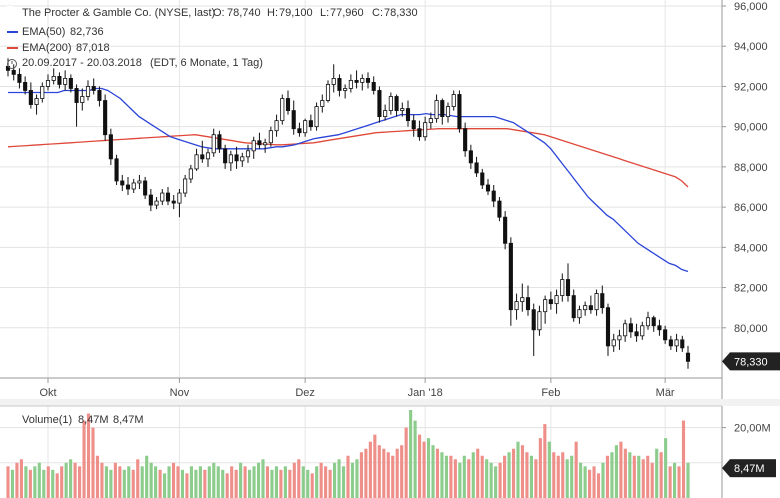 The width and height of the screenshot is (780, 498). Describe the element at coordinates (93, 48) in the screenshot. I see `ema200-legend-value: 87,018` at that location.